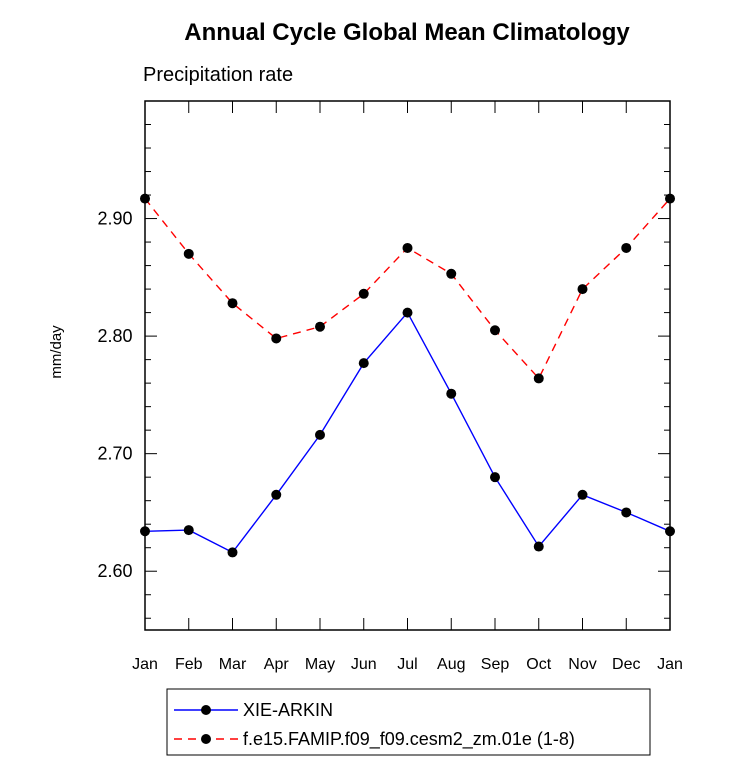  What do you see at coordinates (288, 710) in the screenshot?
I see `legend-label: XIE-ARKIN` at bounding box center [288, 710].